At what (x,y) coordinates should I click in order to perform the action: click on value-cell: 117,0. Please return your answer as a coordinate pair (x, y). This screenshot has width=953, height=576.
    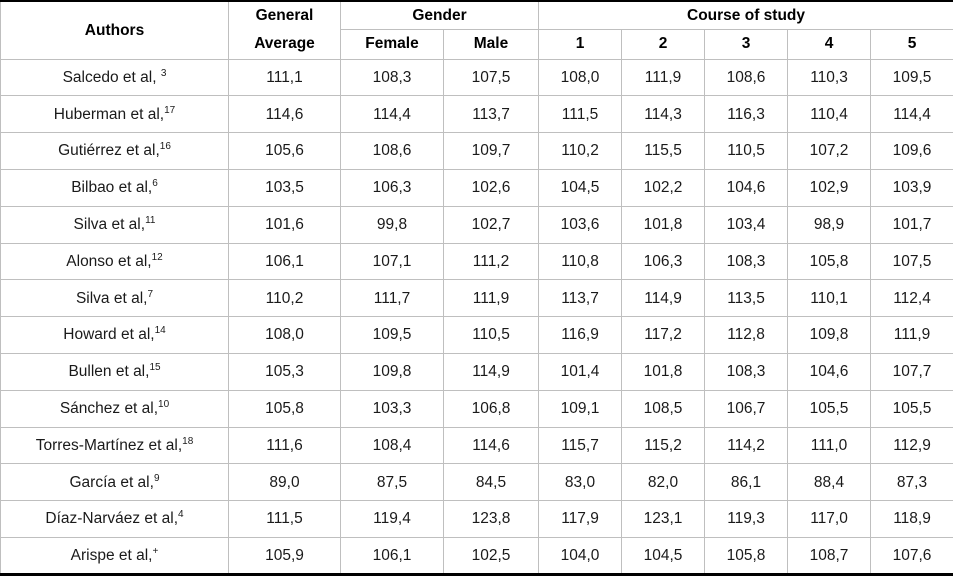
    Looking at the image, I should click on (829, 519).